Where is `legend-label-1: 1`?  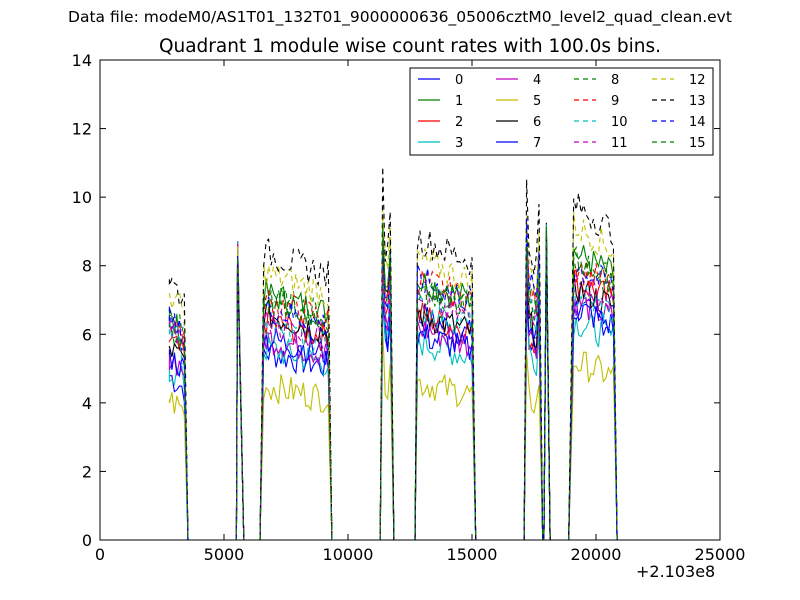 legend-label-1: 1 is located at coordinates (459, 101).